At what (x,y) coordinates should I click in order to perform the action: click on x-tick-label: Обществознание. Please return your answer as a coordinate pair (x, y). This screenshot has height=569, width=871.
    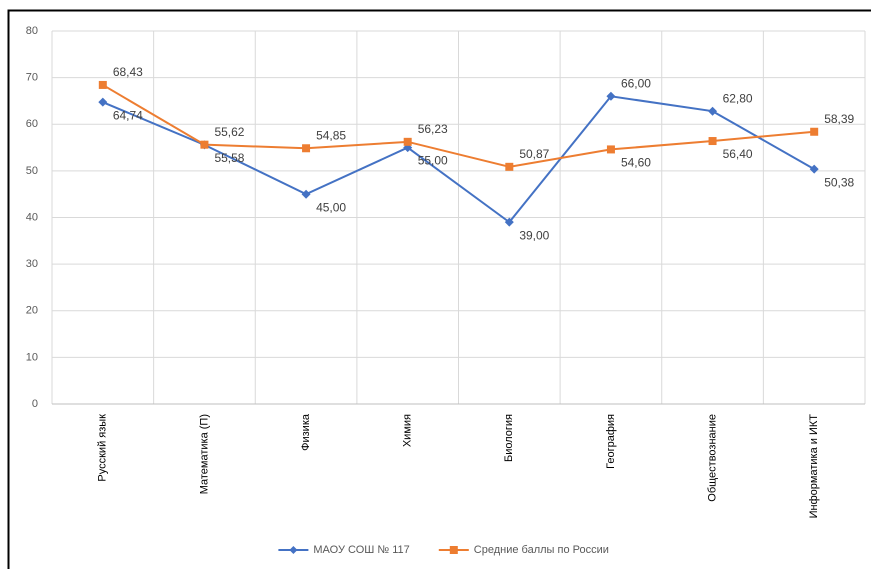
    Looking at the image, I should click on (712, 458).